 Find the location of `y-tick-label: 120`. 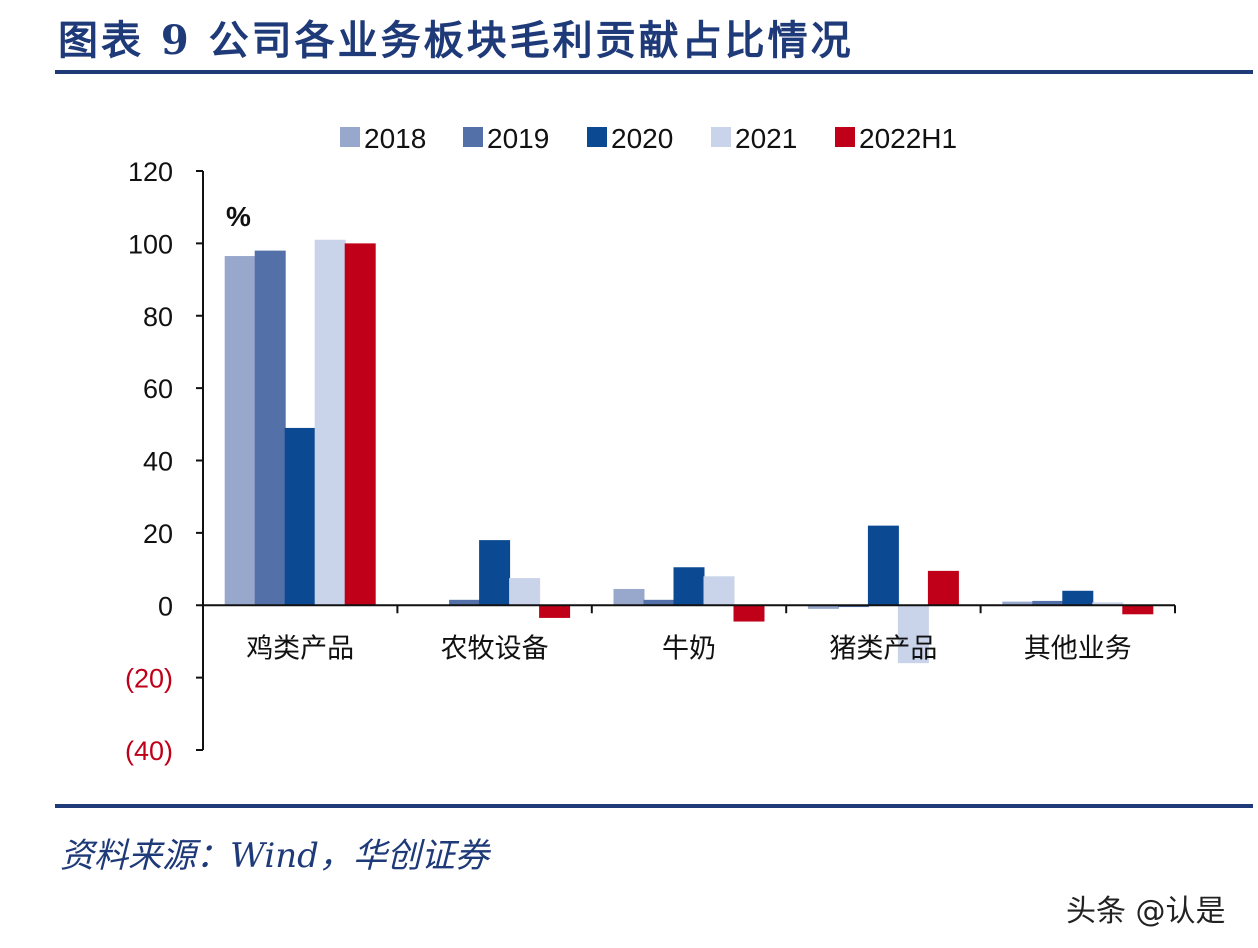

y-tick-label: 120 is located at coordinates (150, 172).